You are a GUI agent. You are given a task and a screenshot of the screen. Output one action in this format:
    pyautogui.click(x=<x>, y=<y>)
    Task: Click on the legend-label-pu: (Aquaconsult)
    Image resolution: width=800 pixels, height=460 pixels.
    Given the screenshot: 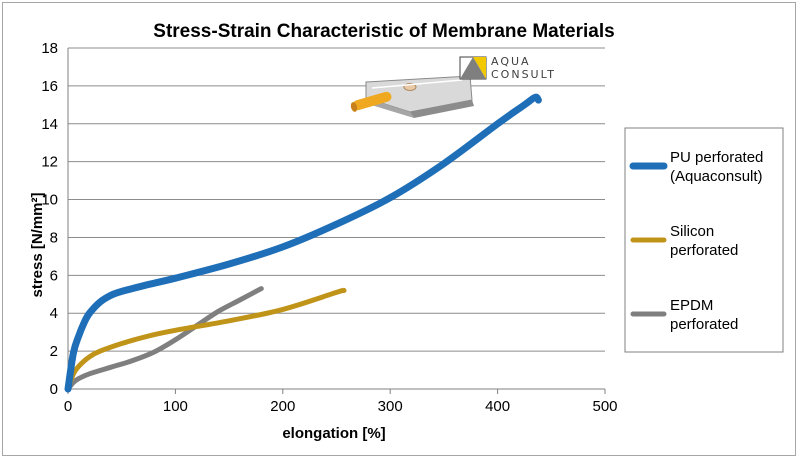 What is the action you would take?
    pyautogui.click(x=716, y=176)
    